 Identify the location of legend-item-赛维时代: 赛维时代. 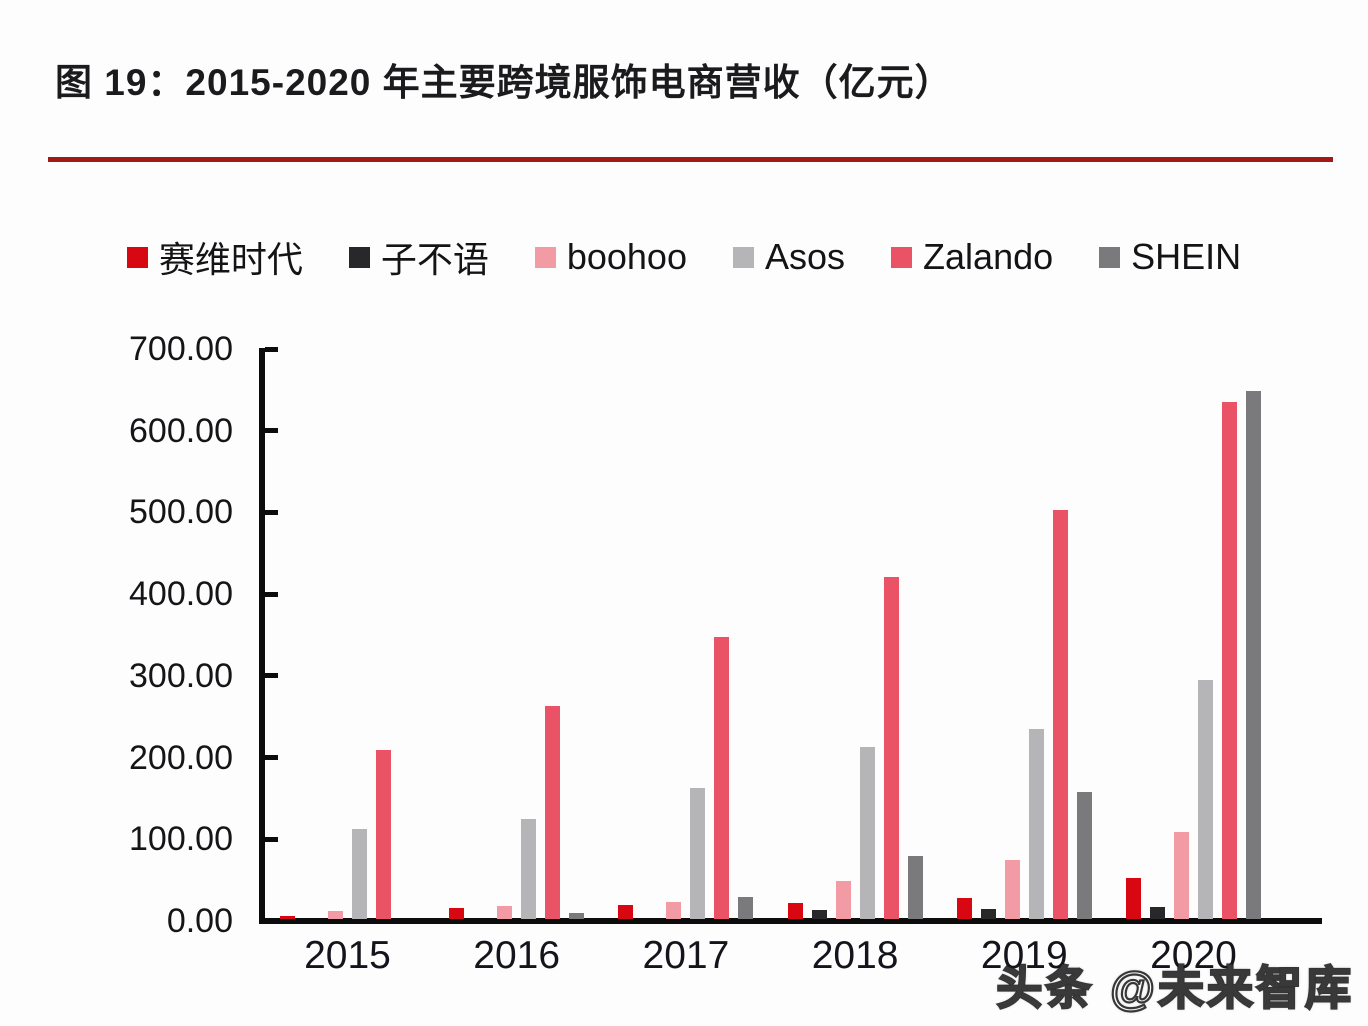
(214, 257).